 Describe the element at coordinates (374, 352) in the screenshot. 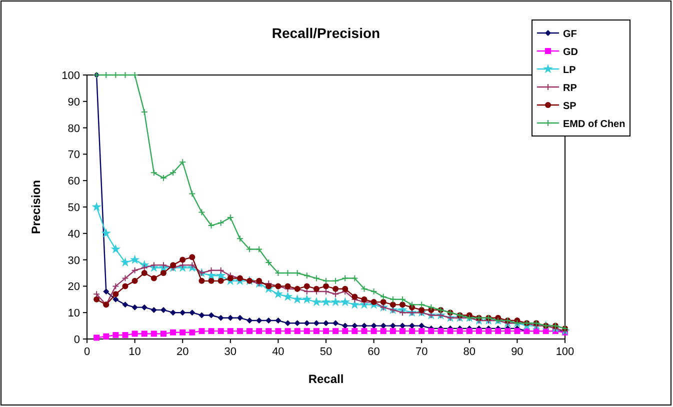

I see `x-tick-label: 60` at that location.